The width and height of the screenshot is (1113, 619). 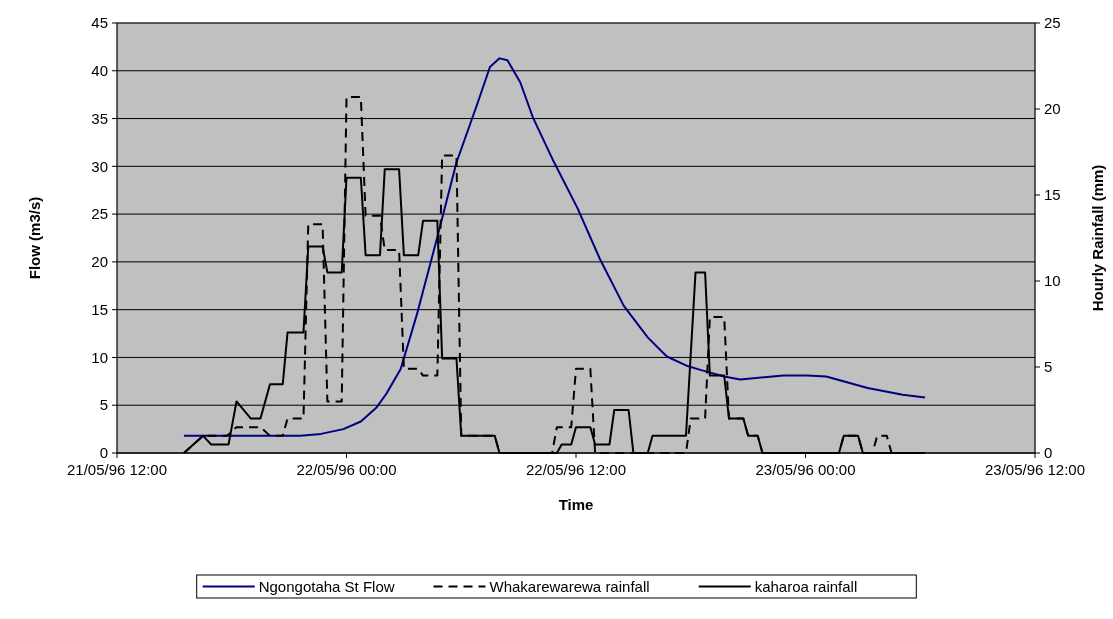 What do you see at coordinates (1035, 469) in the screenshot?
I see `x-tick-label: 23/05/96 12:00` at bounding box center [1035, 469].